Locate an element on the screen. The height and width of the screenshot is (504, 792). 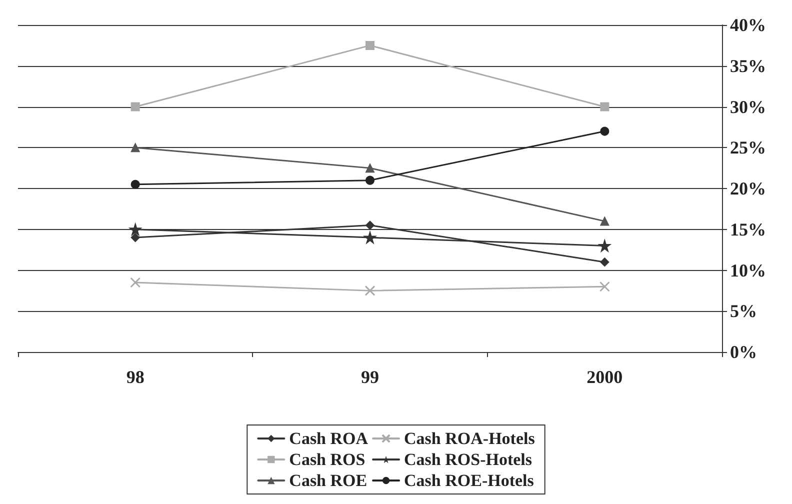
x-tick-label: 98 is located at coordinates (135, 377).